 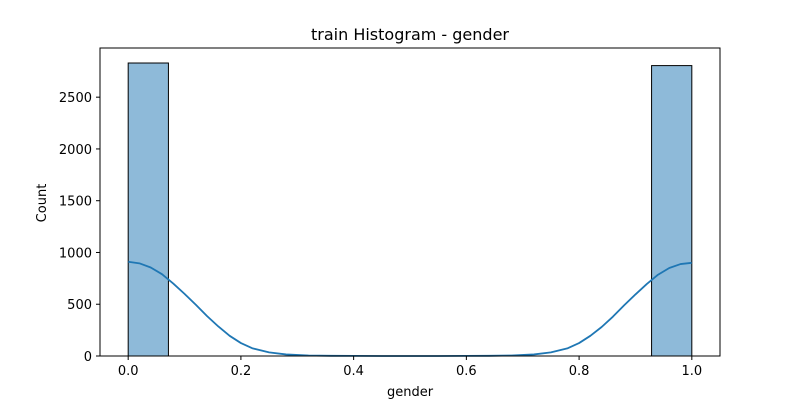 I want to click on x-tick-label-3: 0.6, so click(x=466, y=371).